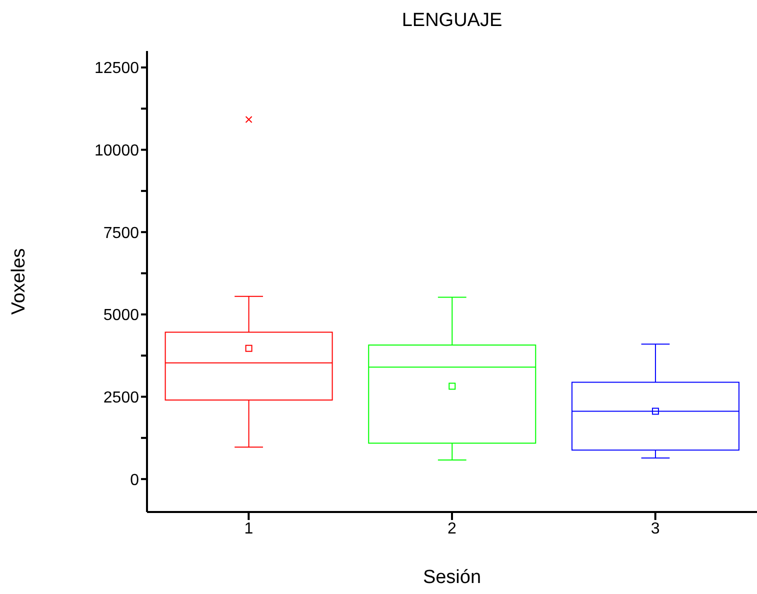 This screenshot has height=594, width=757. Describe the element at coordinates (249, 529) in the screenshot. I see `x-tick-label: 1` at that location.